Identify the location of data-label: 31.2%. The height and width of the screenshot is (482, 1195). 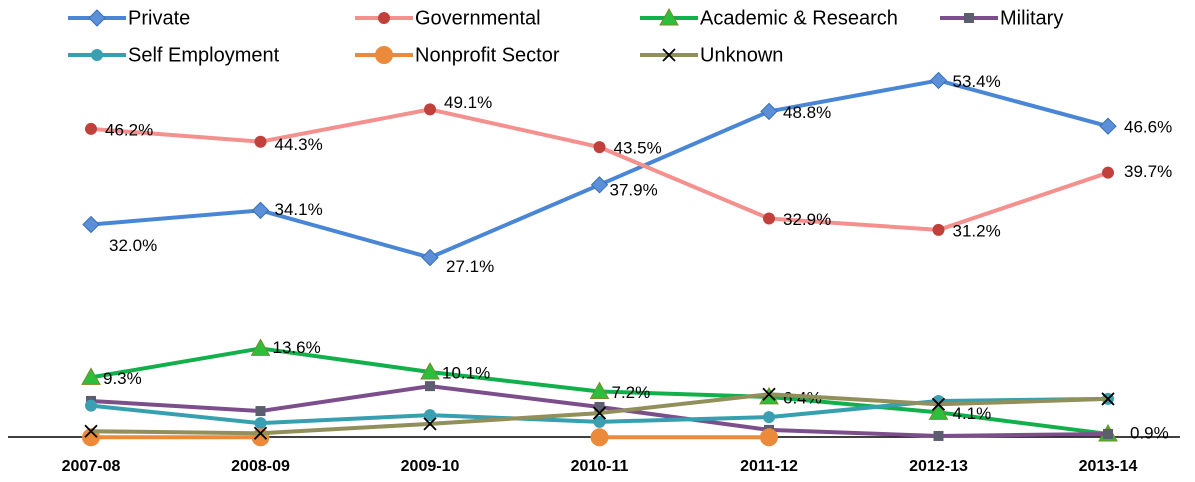
(977, 230).